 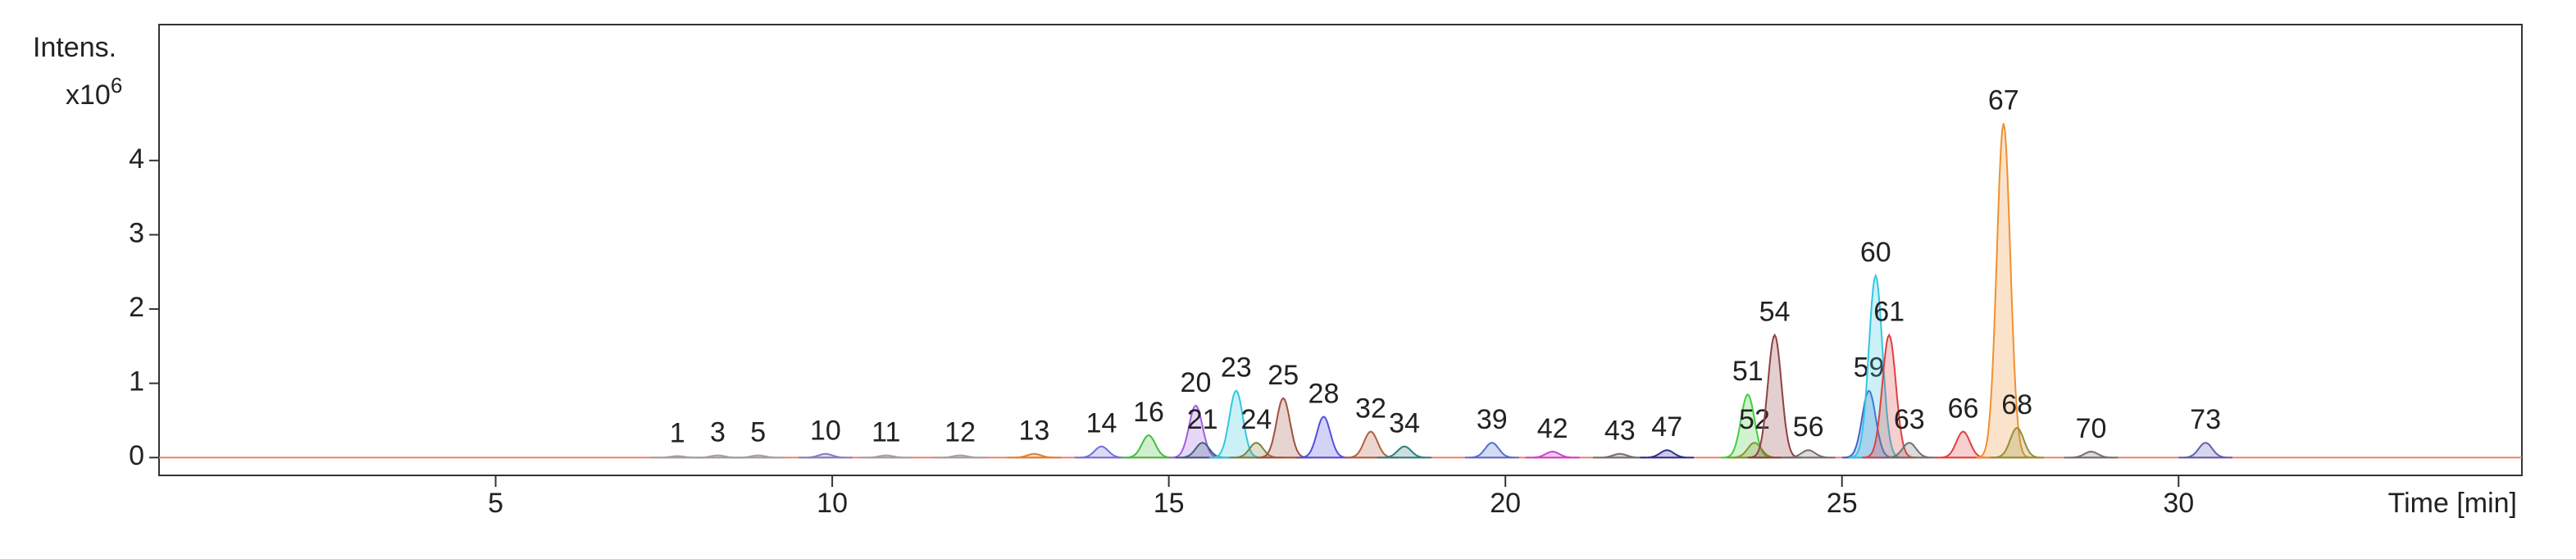 I want to click on peak-label: 56, so click(x=1808, y=427).